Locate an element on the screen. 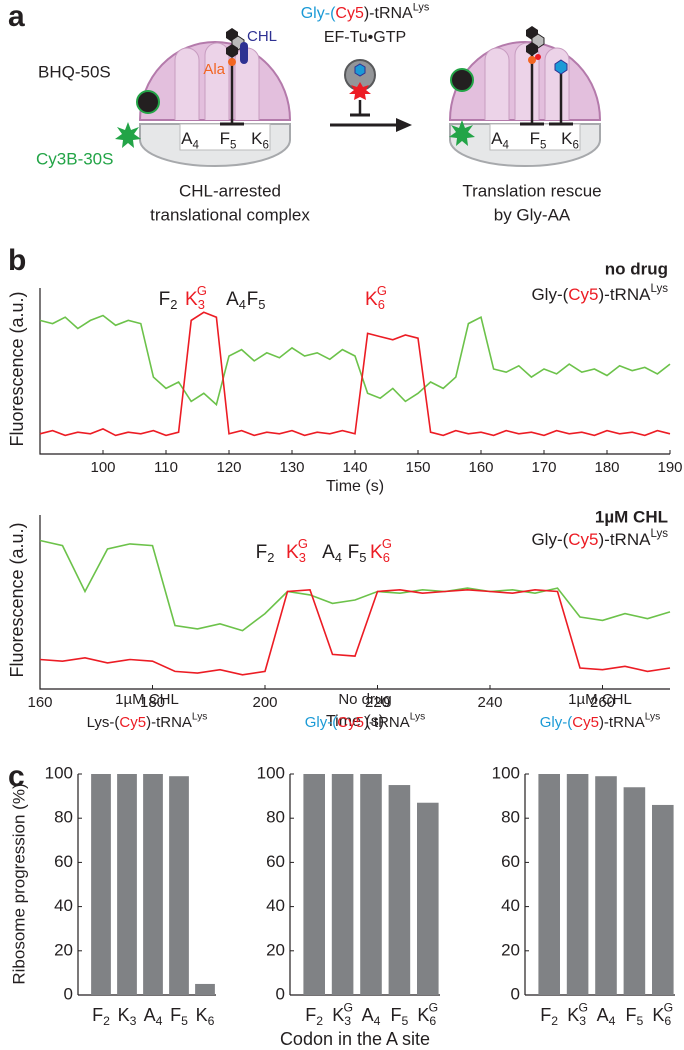  x-tick-label: 240 is located at coordinates (489, 702).